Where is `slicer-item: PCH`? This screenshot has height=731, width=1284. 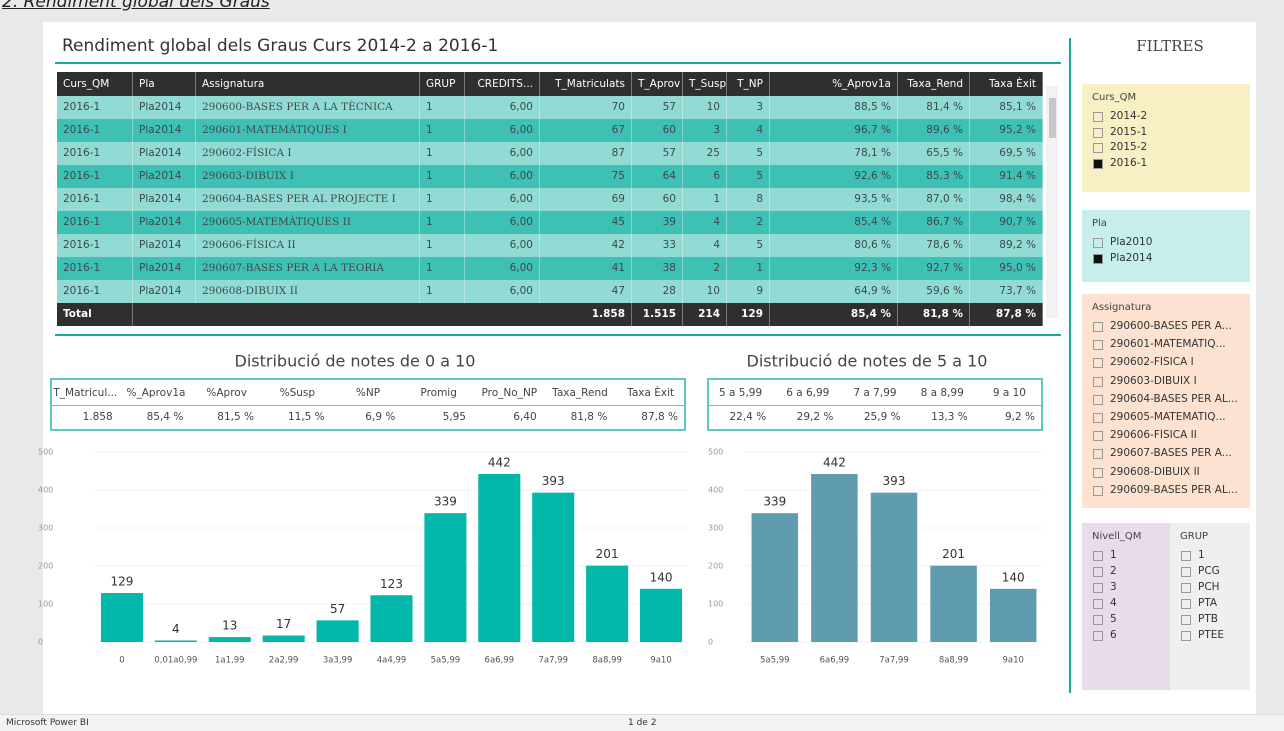 slicer-item: PCH is located at coordinates (1209, 587).